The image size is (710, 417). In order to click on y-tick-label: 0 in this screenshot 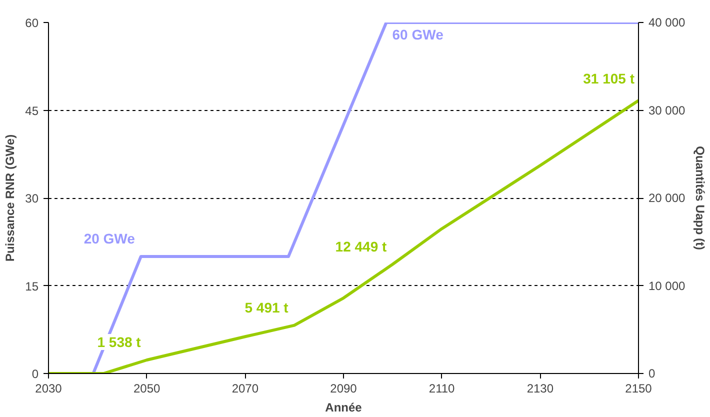, I will do `click(35, 374)`.